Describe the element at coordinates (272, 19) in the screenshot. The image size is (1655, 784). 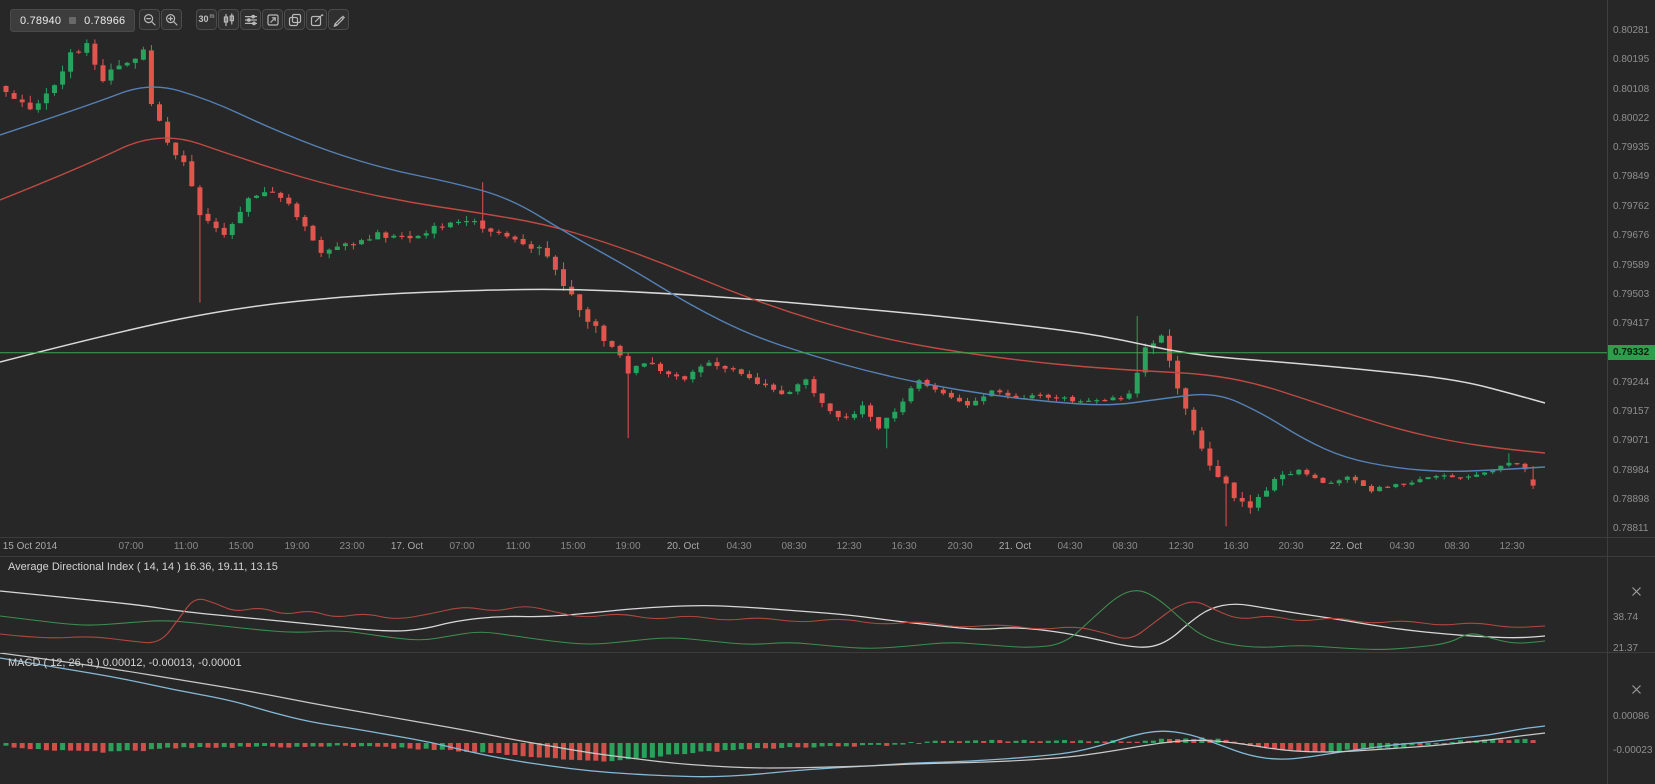
I see `expand-chart-button` at that location.